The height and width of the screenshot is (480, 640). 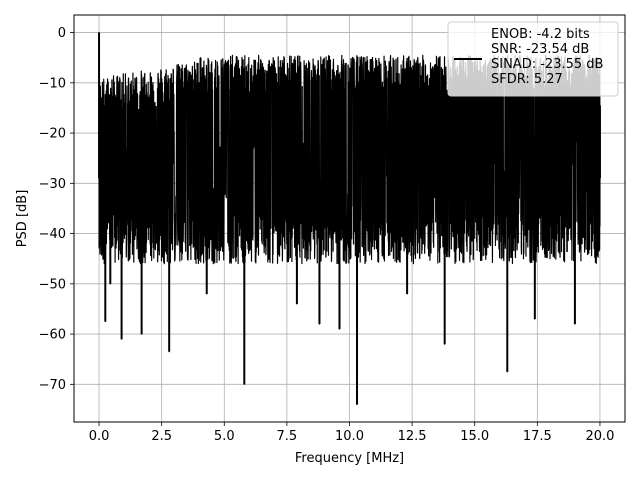 I want to click on x-tick-label: 17.5, so click(x=537, y=436).